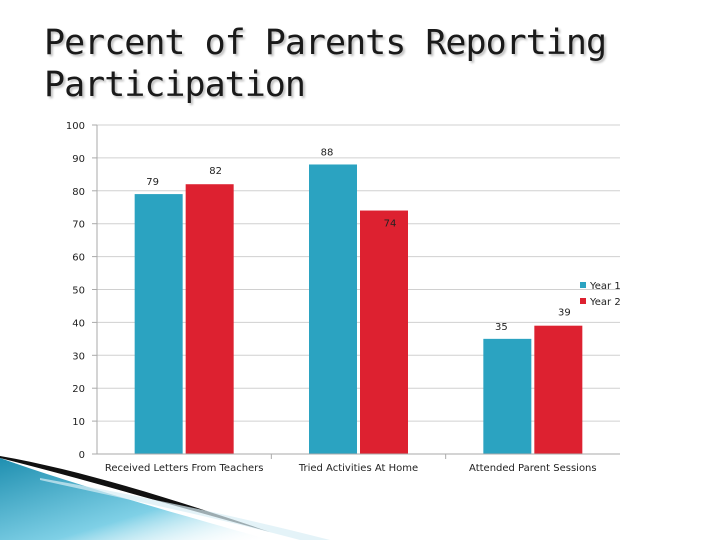 This screenshot has height=540, width=720. Describe the element at coordinates (78, 225) in the screenshot. I see `y-tick-label: 70` at that location.